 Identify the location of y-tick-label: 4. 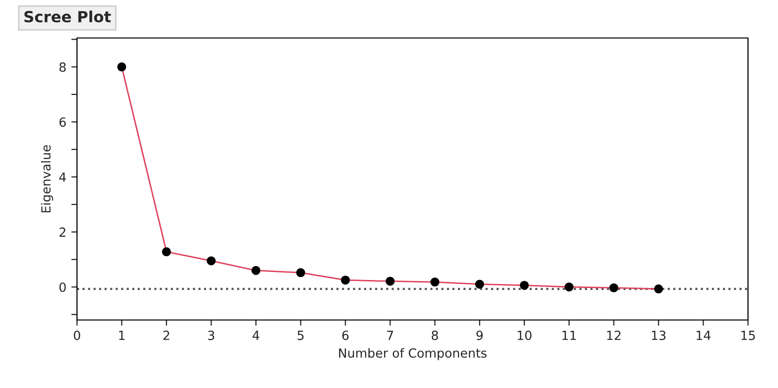
(62, 177).